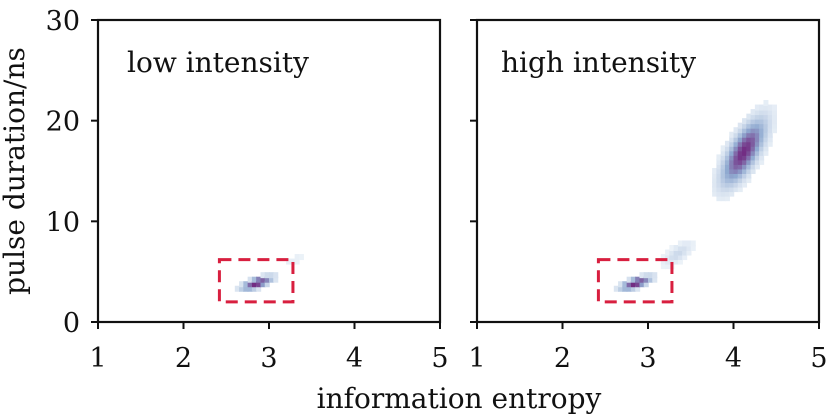 This screenshot has width=830, height=415. I want to click on x-tick-label: 1, so click(97, 358).